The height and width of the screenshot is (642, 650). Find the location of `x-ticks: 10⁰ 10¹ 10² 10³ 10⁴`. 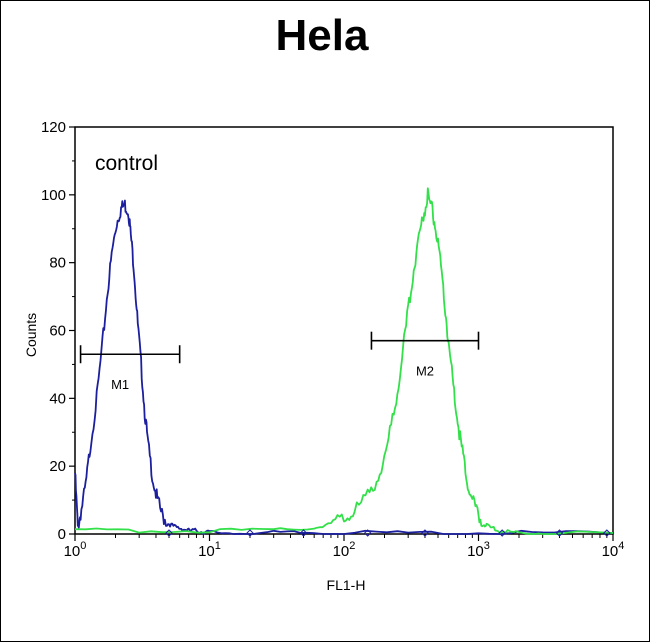

x-ticks: 10⁰ 10¹ 10² 10³ 10⁴ is located at coordinates (344, 547).